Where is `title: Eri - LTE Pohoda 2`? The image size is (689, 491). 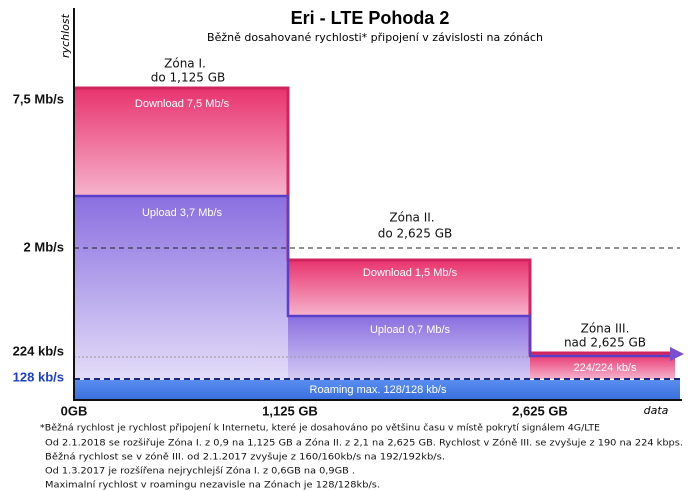
title: Eri - LTE Pohoda 2 is located at coordinates (370, 18).